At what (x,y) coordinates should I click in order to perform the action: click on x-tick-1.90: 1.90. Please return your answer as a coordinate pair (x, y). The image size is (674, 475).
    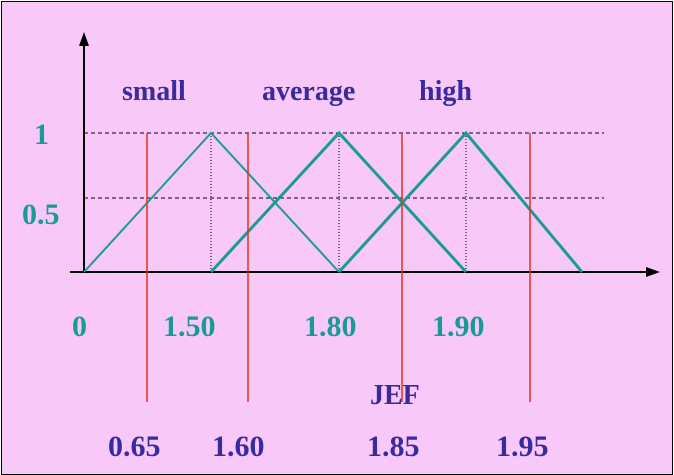
    Looking at the image, I should click on (458, 326).